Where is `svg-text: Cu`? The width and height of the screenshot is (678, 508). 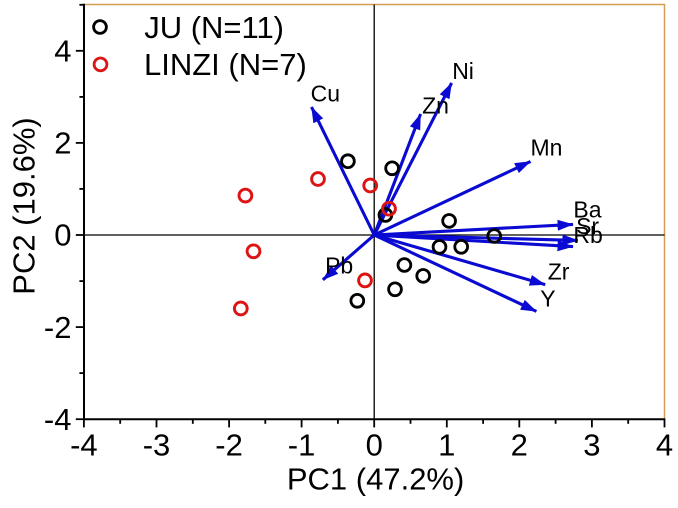
svg-text: Cu is located at coordinates (325, 94).